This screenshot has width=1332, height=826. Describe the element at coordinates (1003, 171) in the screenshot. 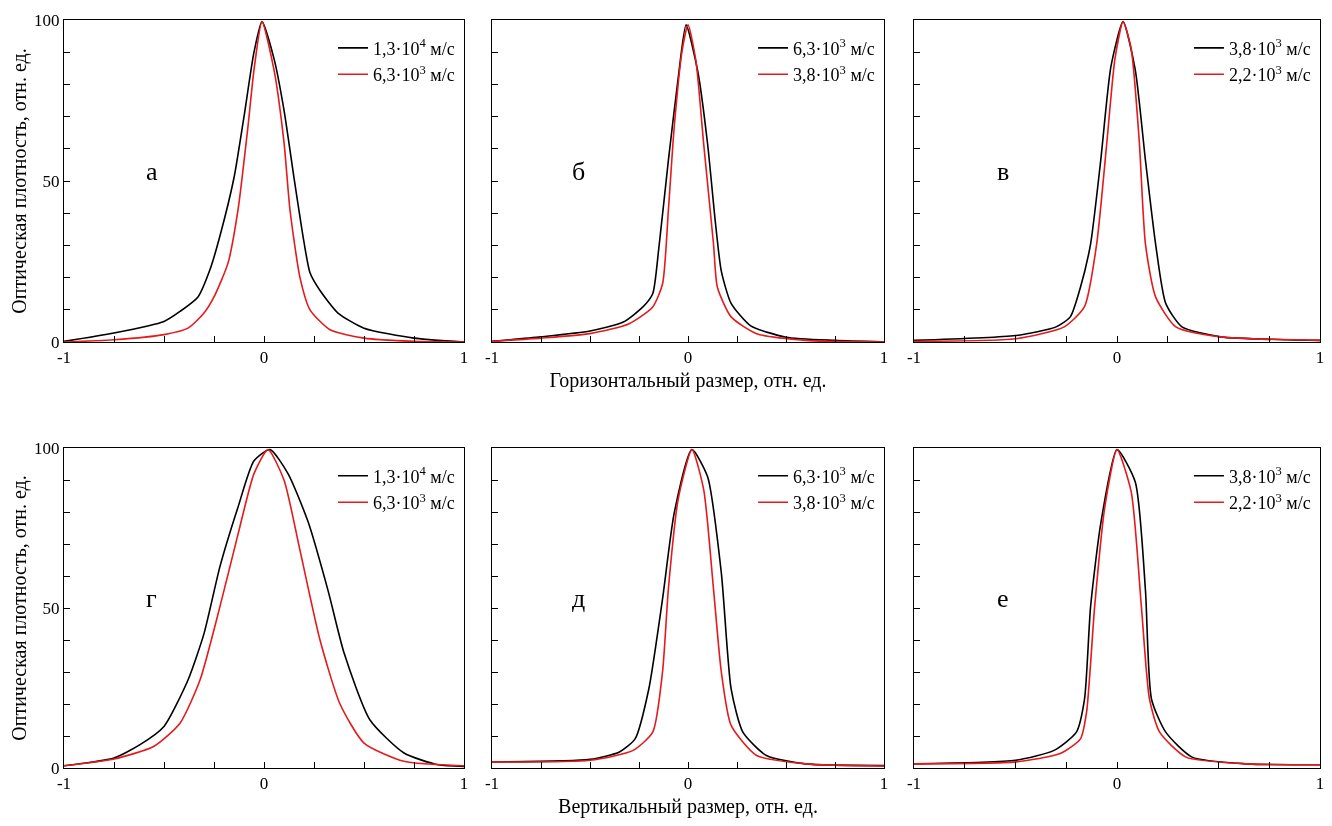

I see `annotation: в` at that location.